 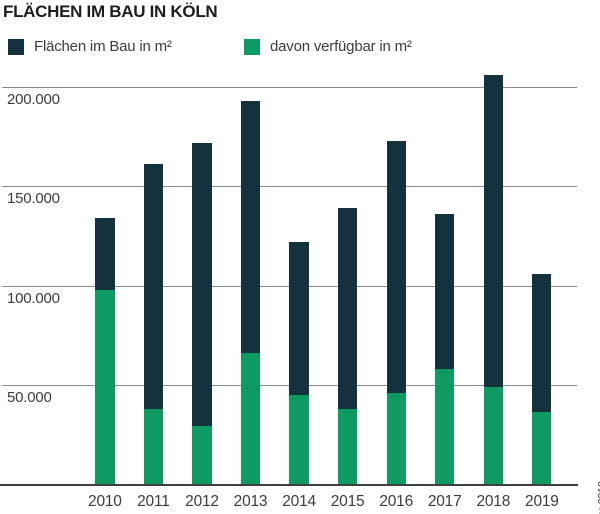 What do you see at coordinates (153, 501) in the screenshot?
I see `x-axis-label-2011: 2011` at bounding box center [153, 501].